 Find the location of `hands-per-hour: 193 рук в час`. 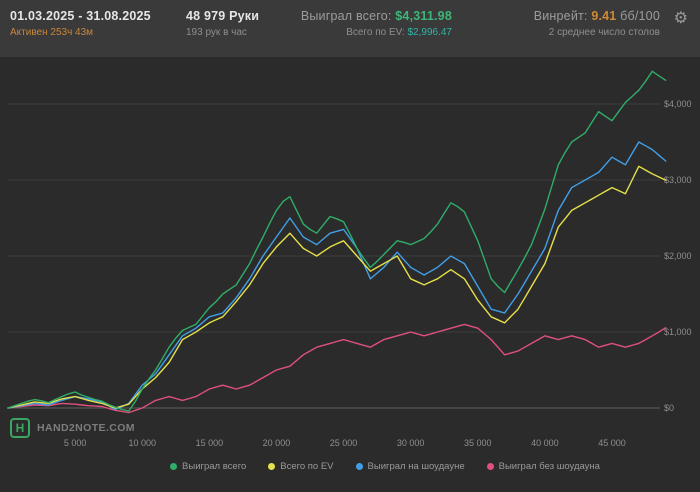

hands-per-hour: 193 рук в час is located at coordinates (216, 32).